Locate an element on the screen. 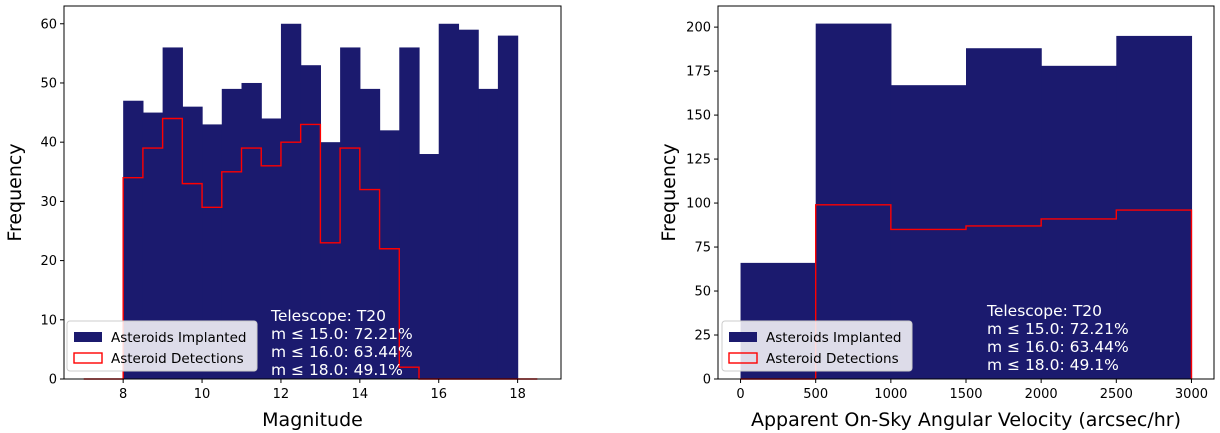  x-tick-label: 0 is located at coordinates (740, 394).